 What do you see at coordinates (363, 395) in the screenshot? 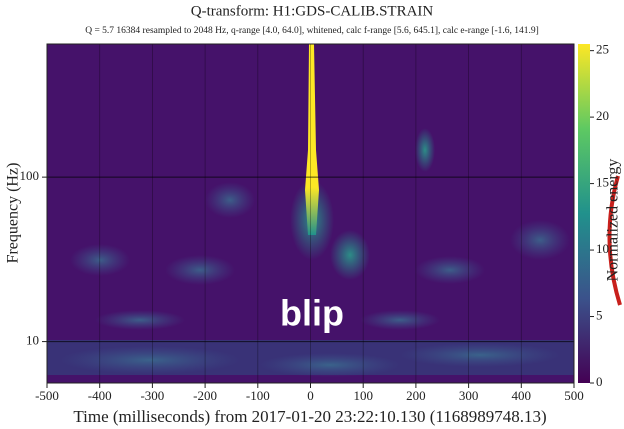
I see `x-tick-label: 100` at bounding box center [363, 395].